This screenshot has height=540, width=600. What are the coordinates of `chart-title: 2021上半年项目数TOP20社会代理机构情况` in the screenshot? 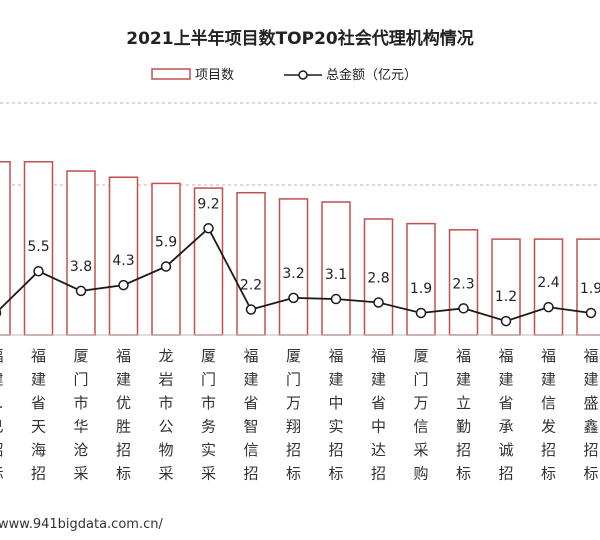 It's located at (299, 38).